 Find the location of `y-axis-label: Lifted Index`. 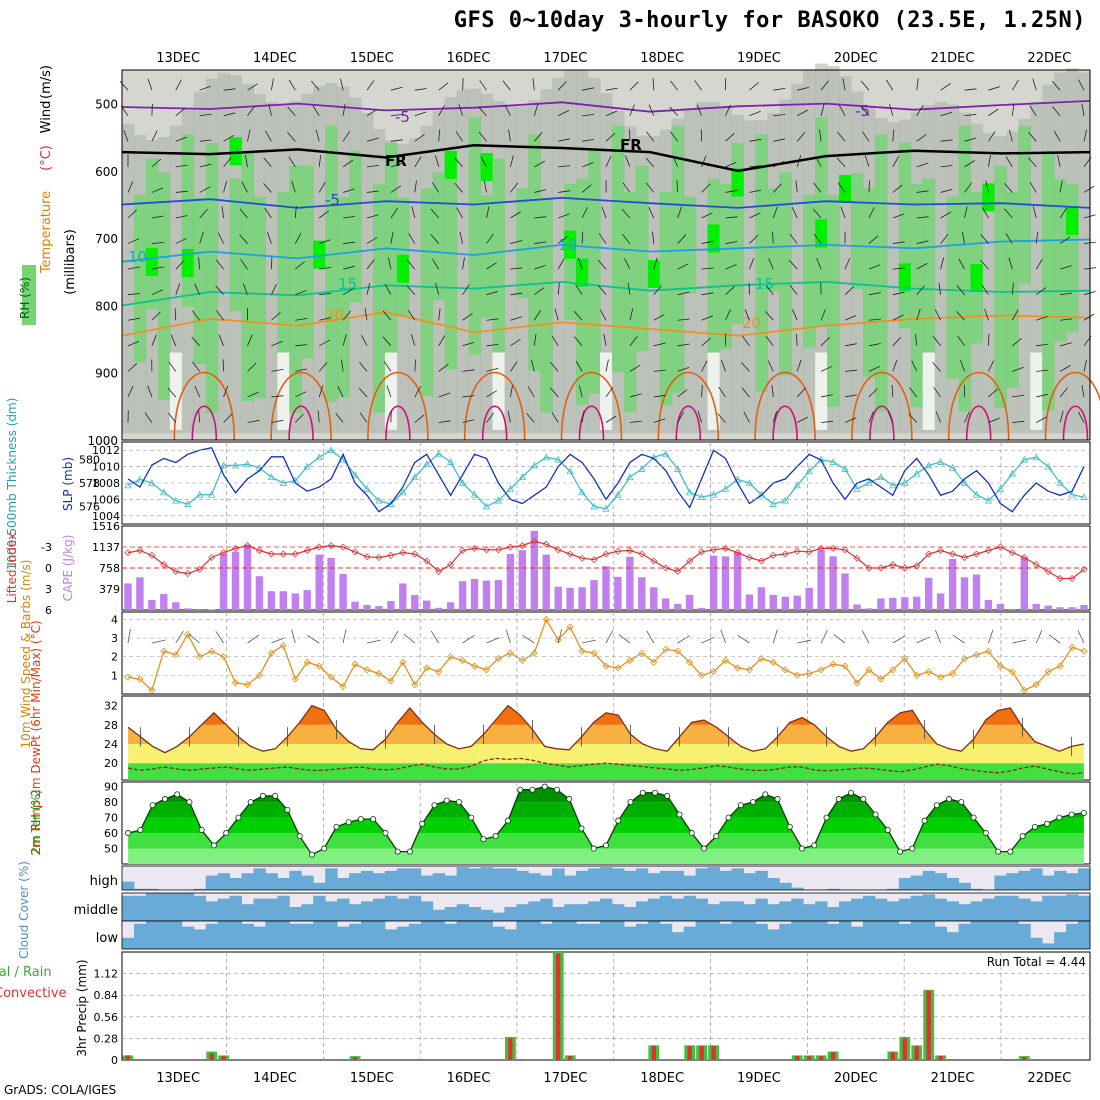

y-axis-label: Lifted Index is located at coordinates (12, 568).